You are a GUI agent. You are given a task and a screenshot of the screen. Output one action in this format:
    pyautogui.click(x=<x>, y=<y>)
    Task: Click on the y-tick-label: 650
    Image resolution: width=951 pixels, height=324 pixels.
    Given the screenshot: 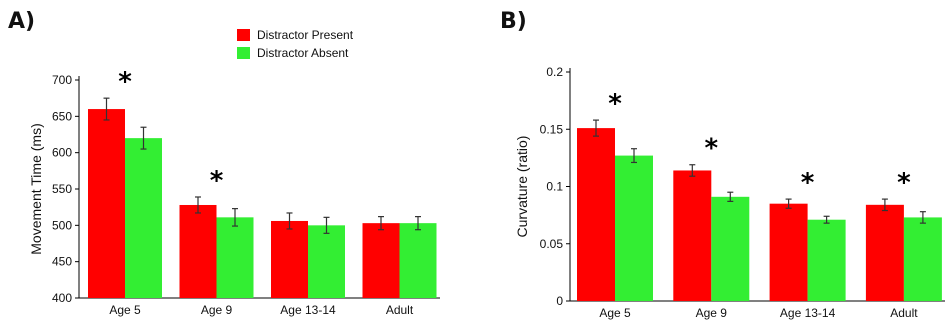 What is the action you would take?
    pyautogui.click(x=62, y=116)
    